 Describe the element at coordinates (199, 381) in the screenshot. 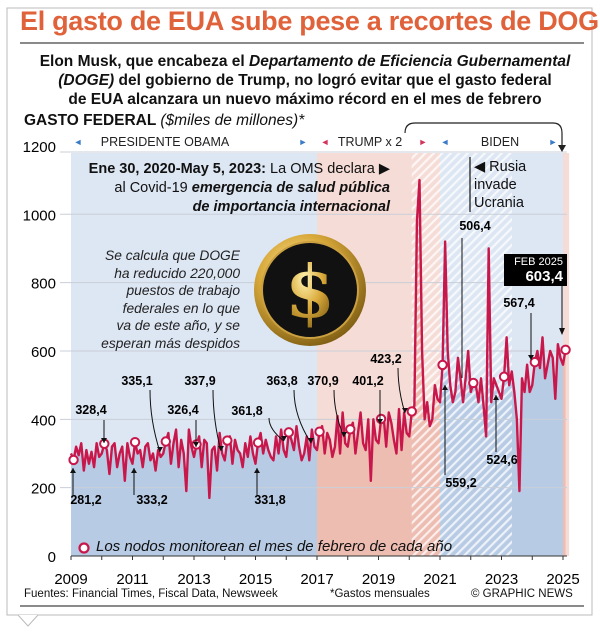

I see `node-value-label: 337,9` at that location.